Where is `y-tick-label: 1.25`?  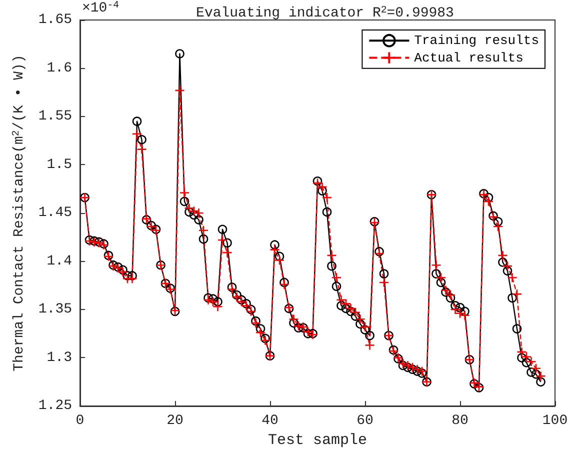
y-tick-label: 1.25 is located at coordinates (55, 406).